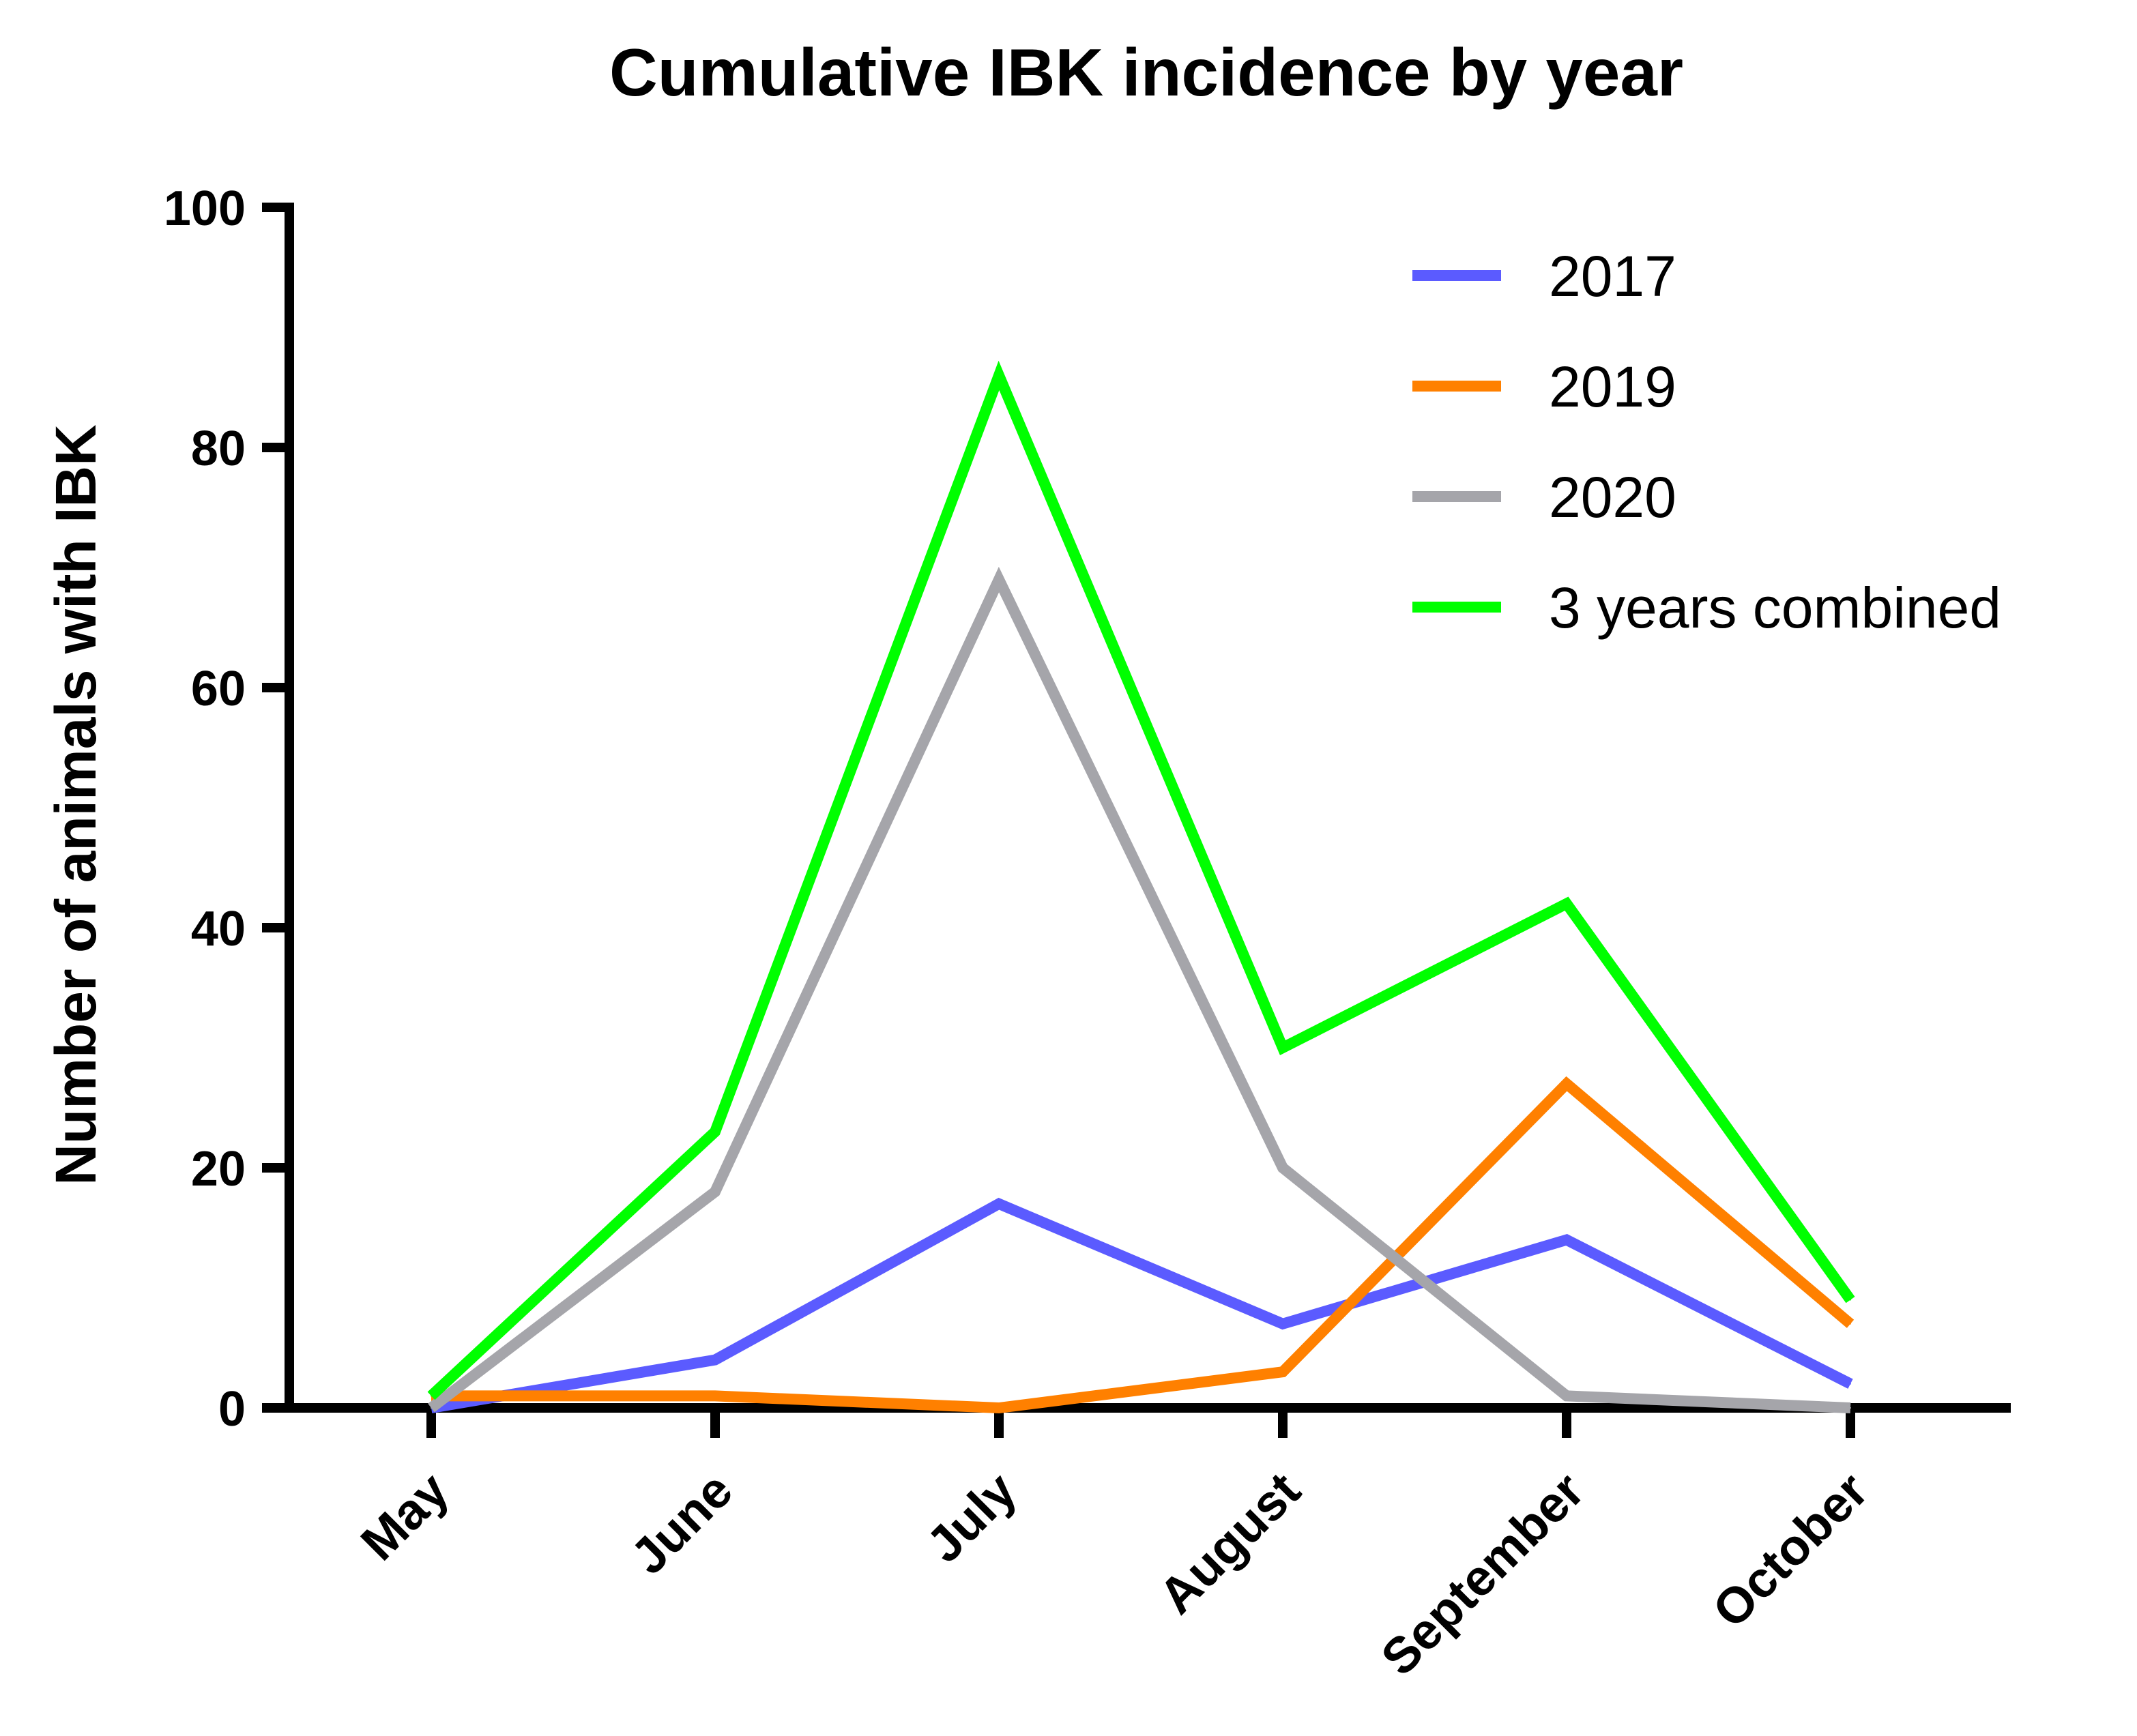 Image resolution: width=2137 pixels, height=1736 pixels. I want to click on y-tick-label: 20, so click(219, 1169).